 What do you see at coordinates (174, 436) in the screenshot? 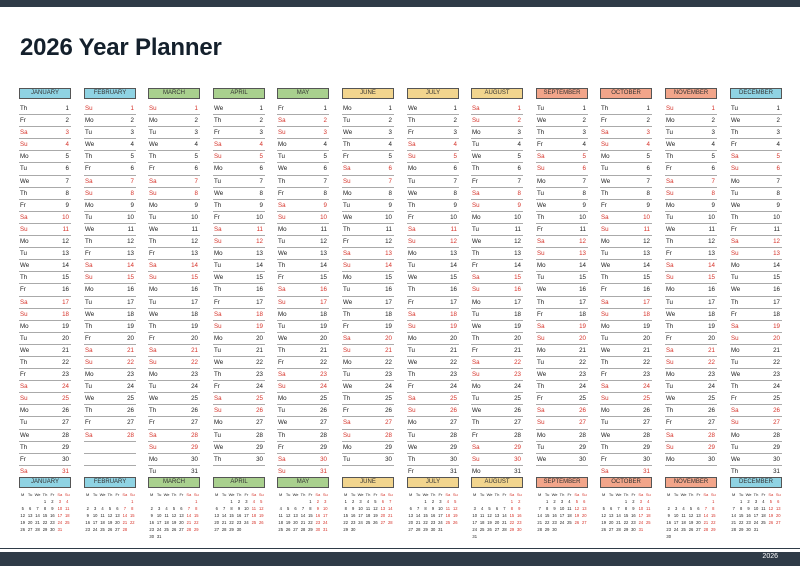
I see `day-row: Sa 28` at bounding box center [174, 436].